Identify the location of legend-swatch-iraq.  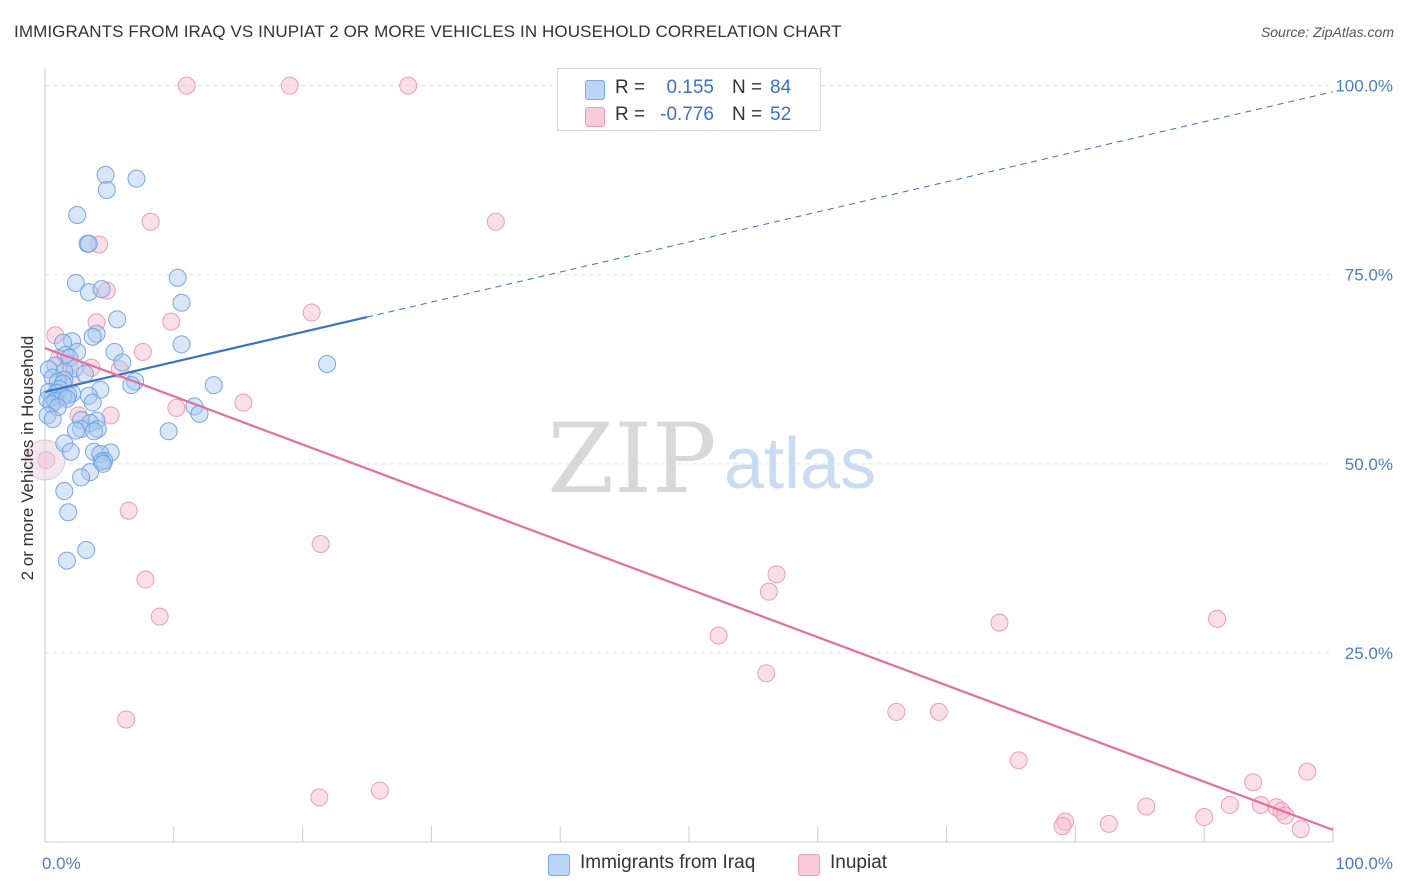
(595, 90).